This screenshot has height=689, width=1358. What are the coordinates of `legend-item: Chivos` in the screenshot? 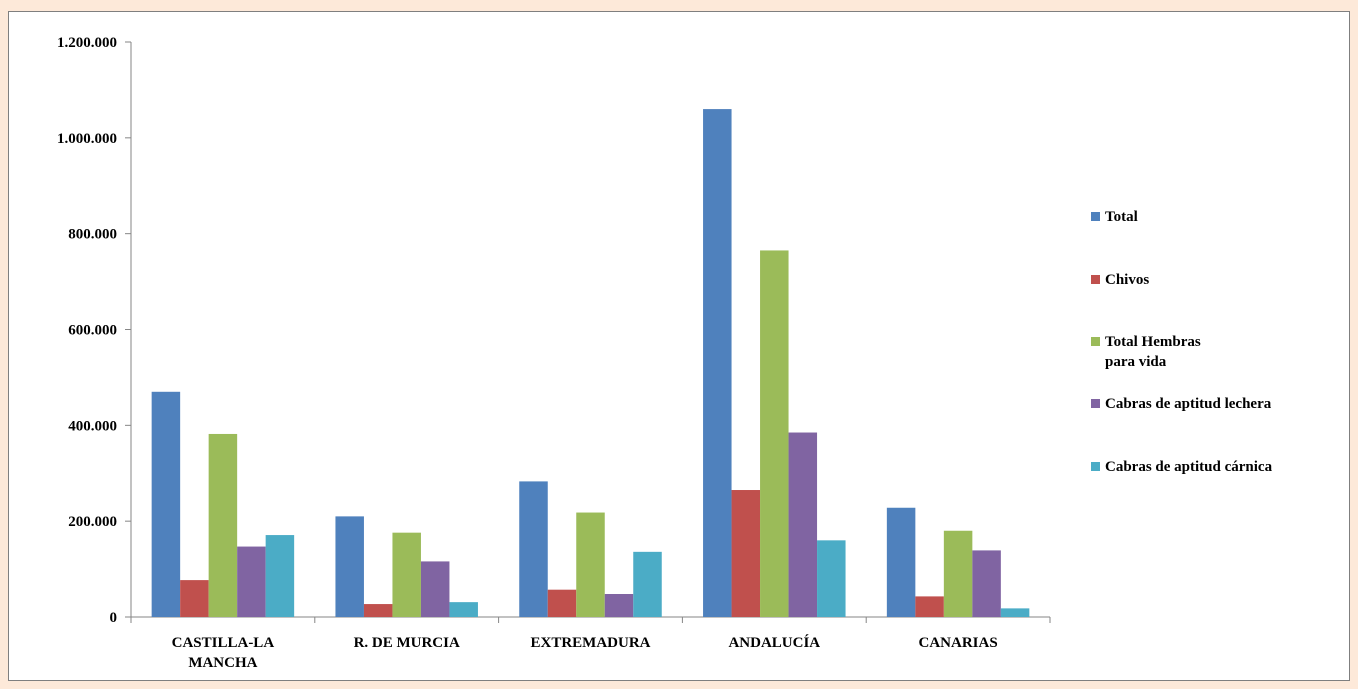 It's located at (1120, 280).